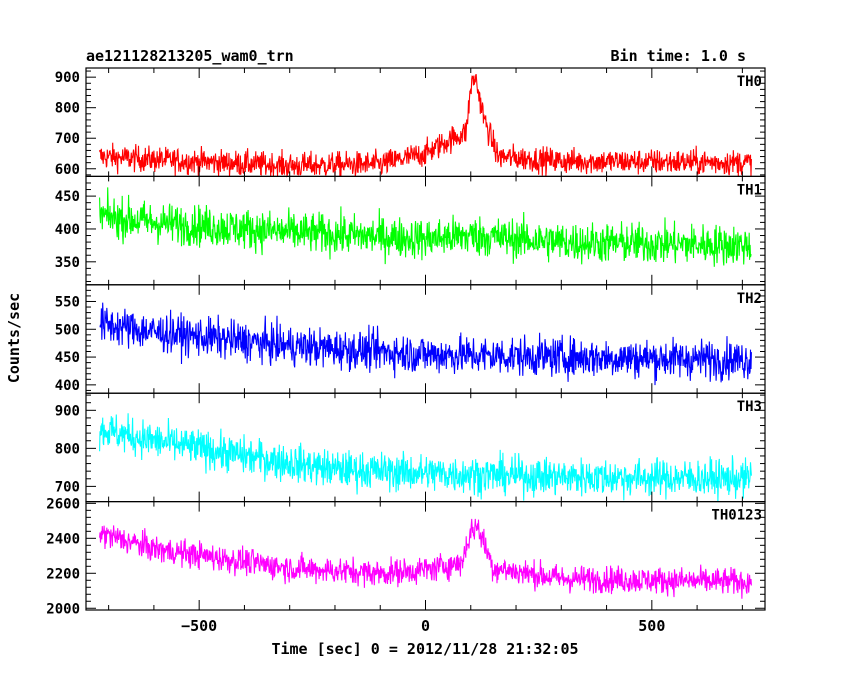 Image resolution: width=850 pixels, height=680 pixels. What do you see at coordinates (63, 574) in the screenshot?
I see `y-tick-label: 2200` at bounding box center [63, 574].